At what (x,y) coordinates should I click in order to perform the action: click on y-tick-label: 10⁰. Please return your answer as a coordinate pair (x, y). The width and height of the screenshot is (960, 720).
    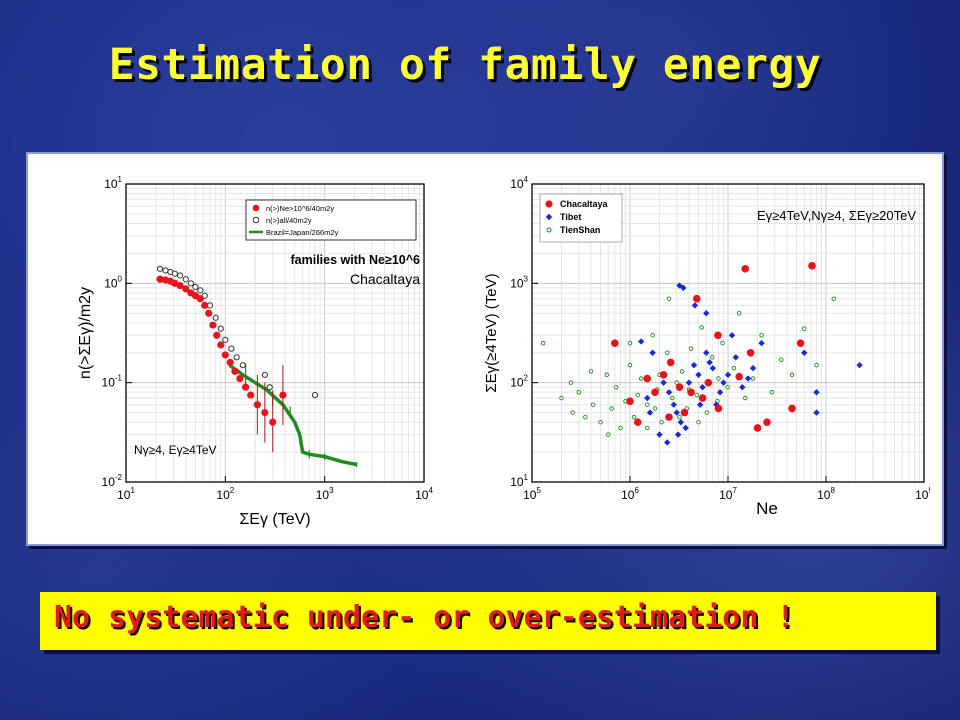
    Looking at the image, I should click on (113, 282).